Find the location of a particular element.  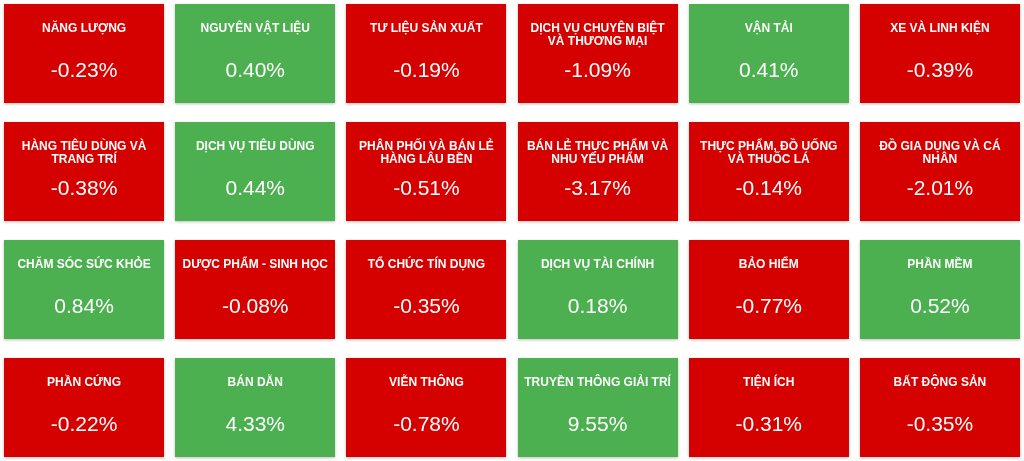

data-label: 0.40% is located at coordinates (255, 69).